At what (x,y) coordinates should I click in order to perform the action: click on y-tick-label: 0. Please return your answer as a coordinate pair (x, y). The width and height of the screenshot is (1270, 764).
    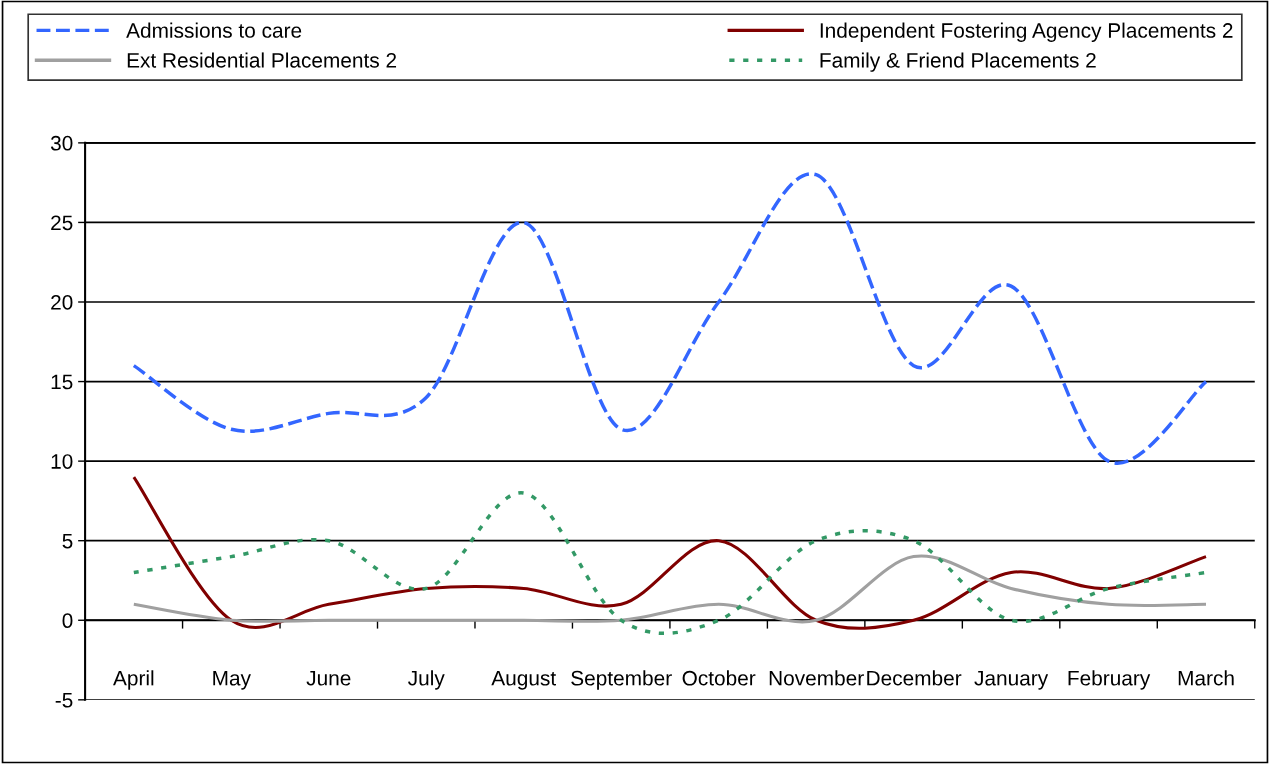
    Looking at the image, I should click on (67, 621).